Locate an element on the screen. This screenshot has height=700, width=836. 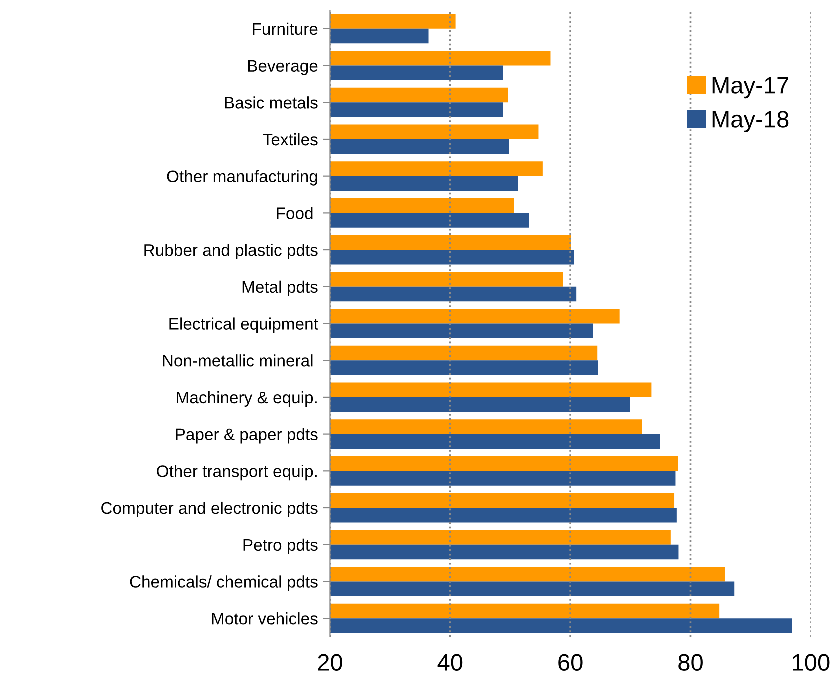
y-tick-label: Non-metallic mineral is located at coordinates (238, 360).